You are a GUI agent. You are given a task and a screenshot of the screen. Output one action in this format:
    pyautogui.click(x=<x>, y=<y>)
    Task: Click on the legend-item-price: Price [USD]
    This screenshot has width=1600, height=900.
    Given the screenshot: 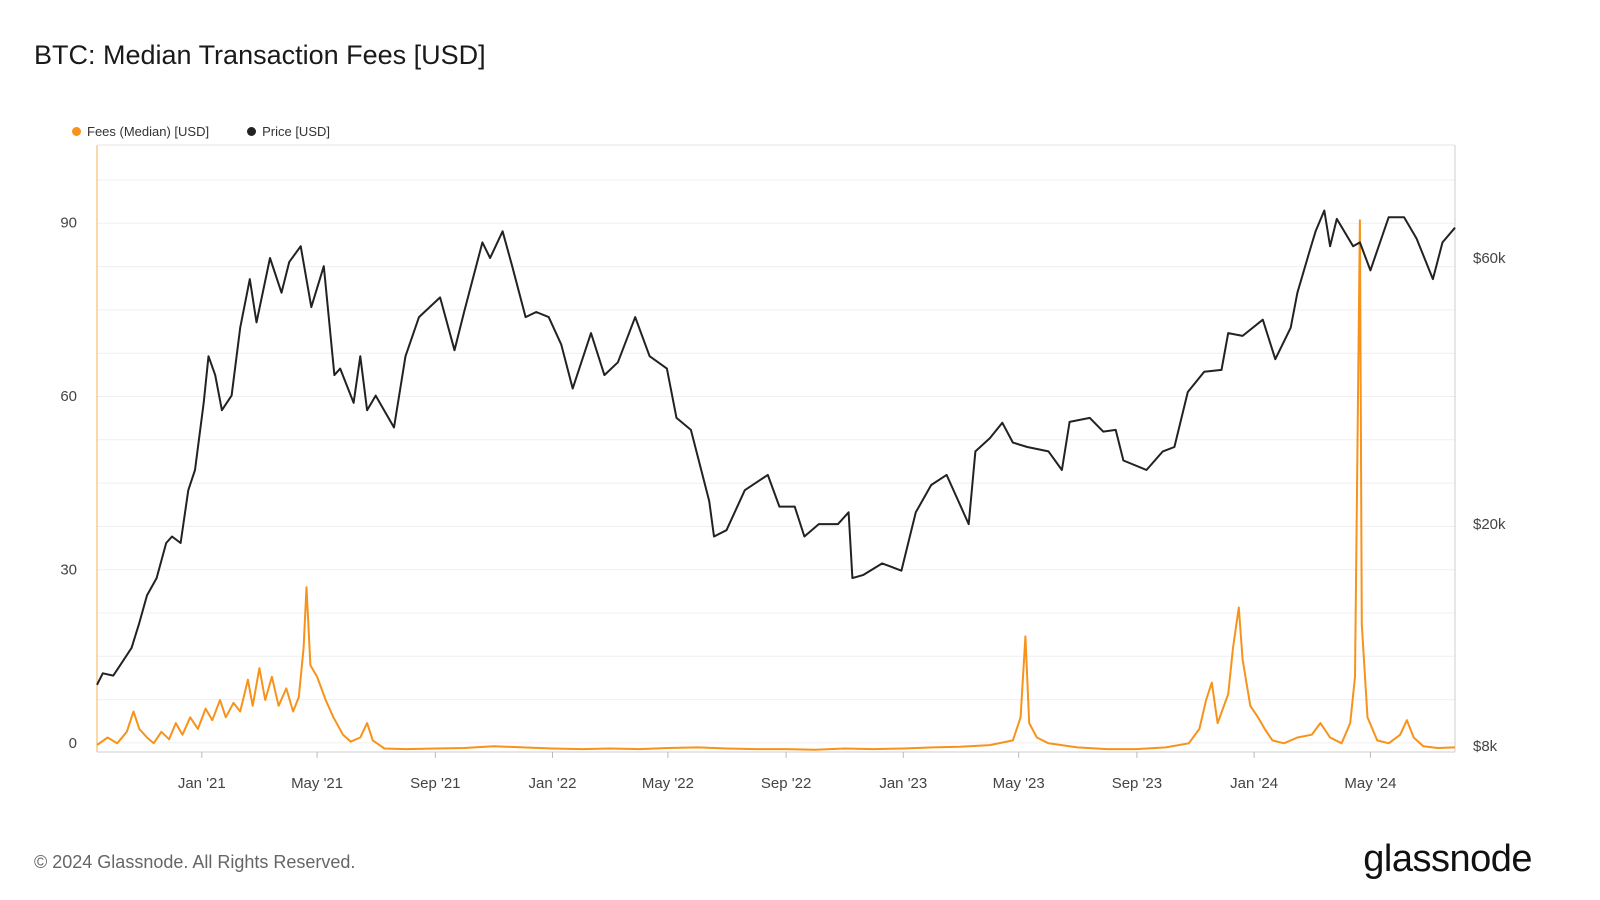 What is the action you would take?
    pyautogui.click(x=288, y=131)
    